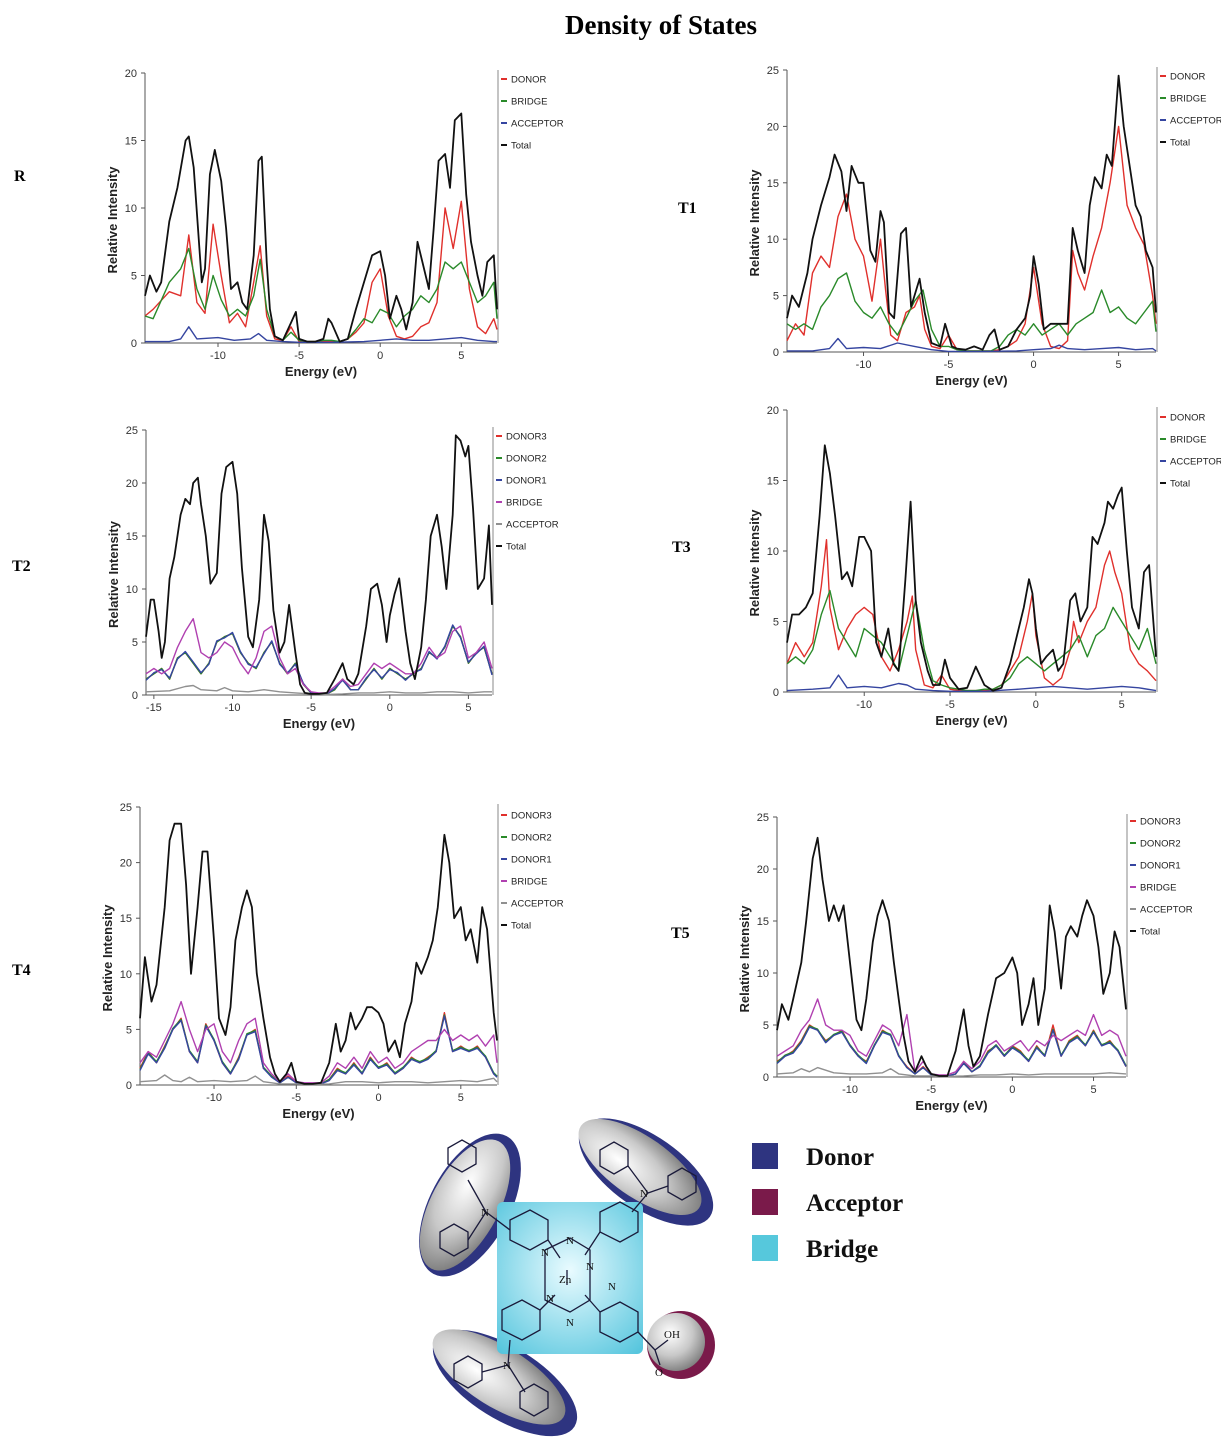  I want to click on n-atom-label-7: N, so click(485, 1213).